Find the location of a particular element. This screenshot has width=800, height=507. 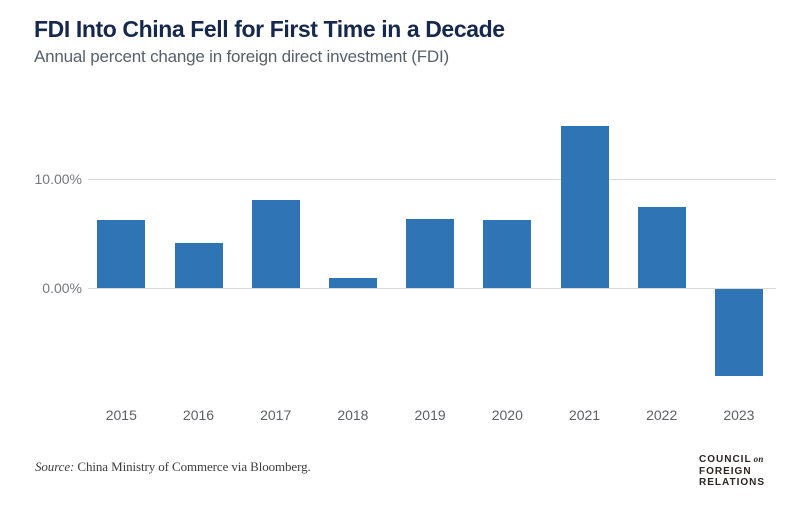

x-axis-label-2020: 2020 is located at coordinates (507, 415).